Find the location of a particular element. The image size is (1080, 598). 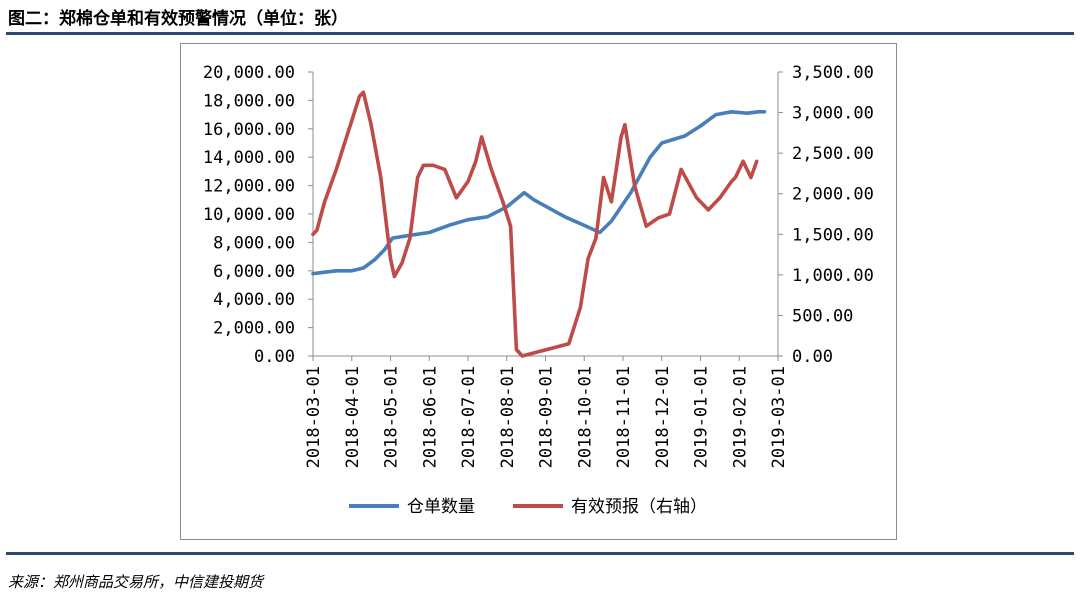

y-right-tick-label: 0.00 is located at coordinates (812, 357).